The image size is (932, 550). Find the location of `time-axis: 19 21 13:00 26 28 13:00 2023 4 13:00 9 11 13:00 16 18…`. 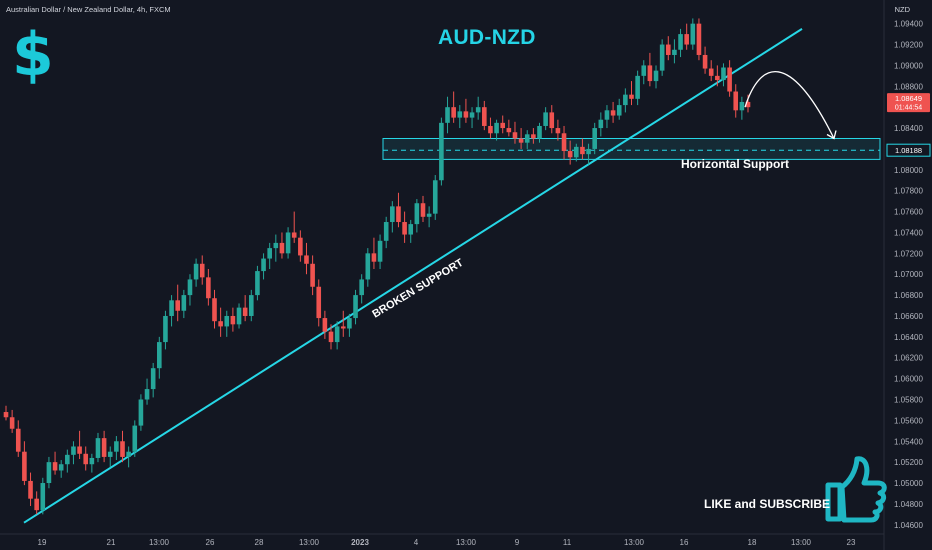

time-axis: 19 21 13:00 26 28 13:00 2023 4 13:00 9 11 13:00 16 18… is located at coordinates (447, 542).